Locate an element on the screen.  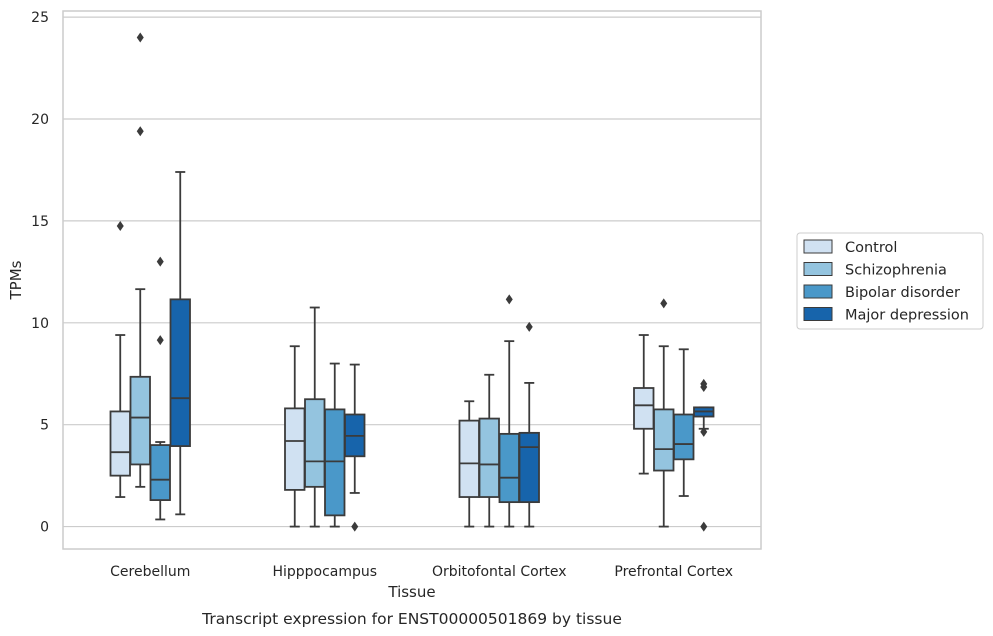
x-tick-label: Hipppocampus is located at coordinates (324, 572).